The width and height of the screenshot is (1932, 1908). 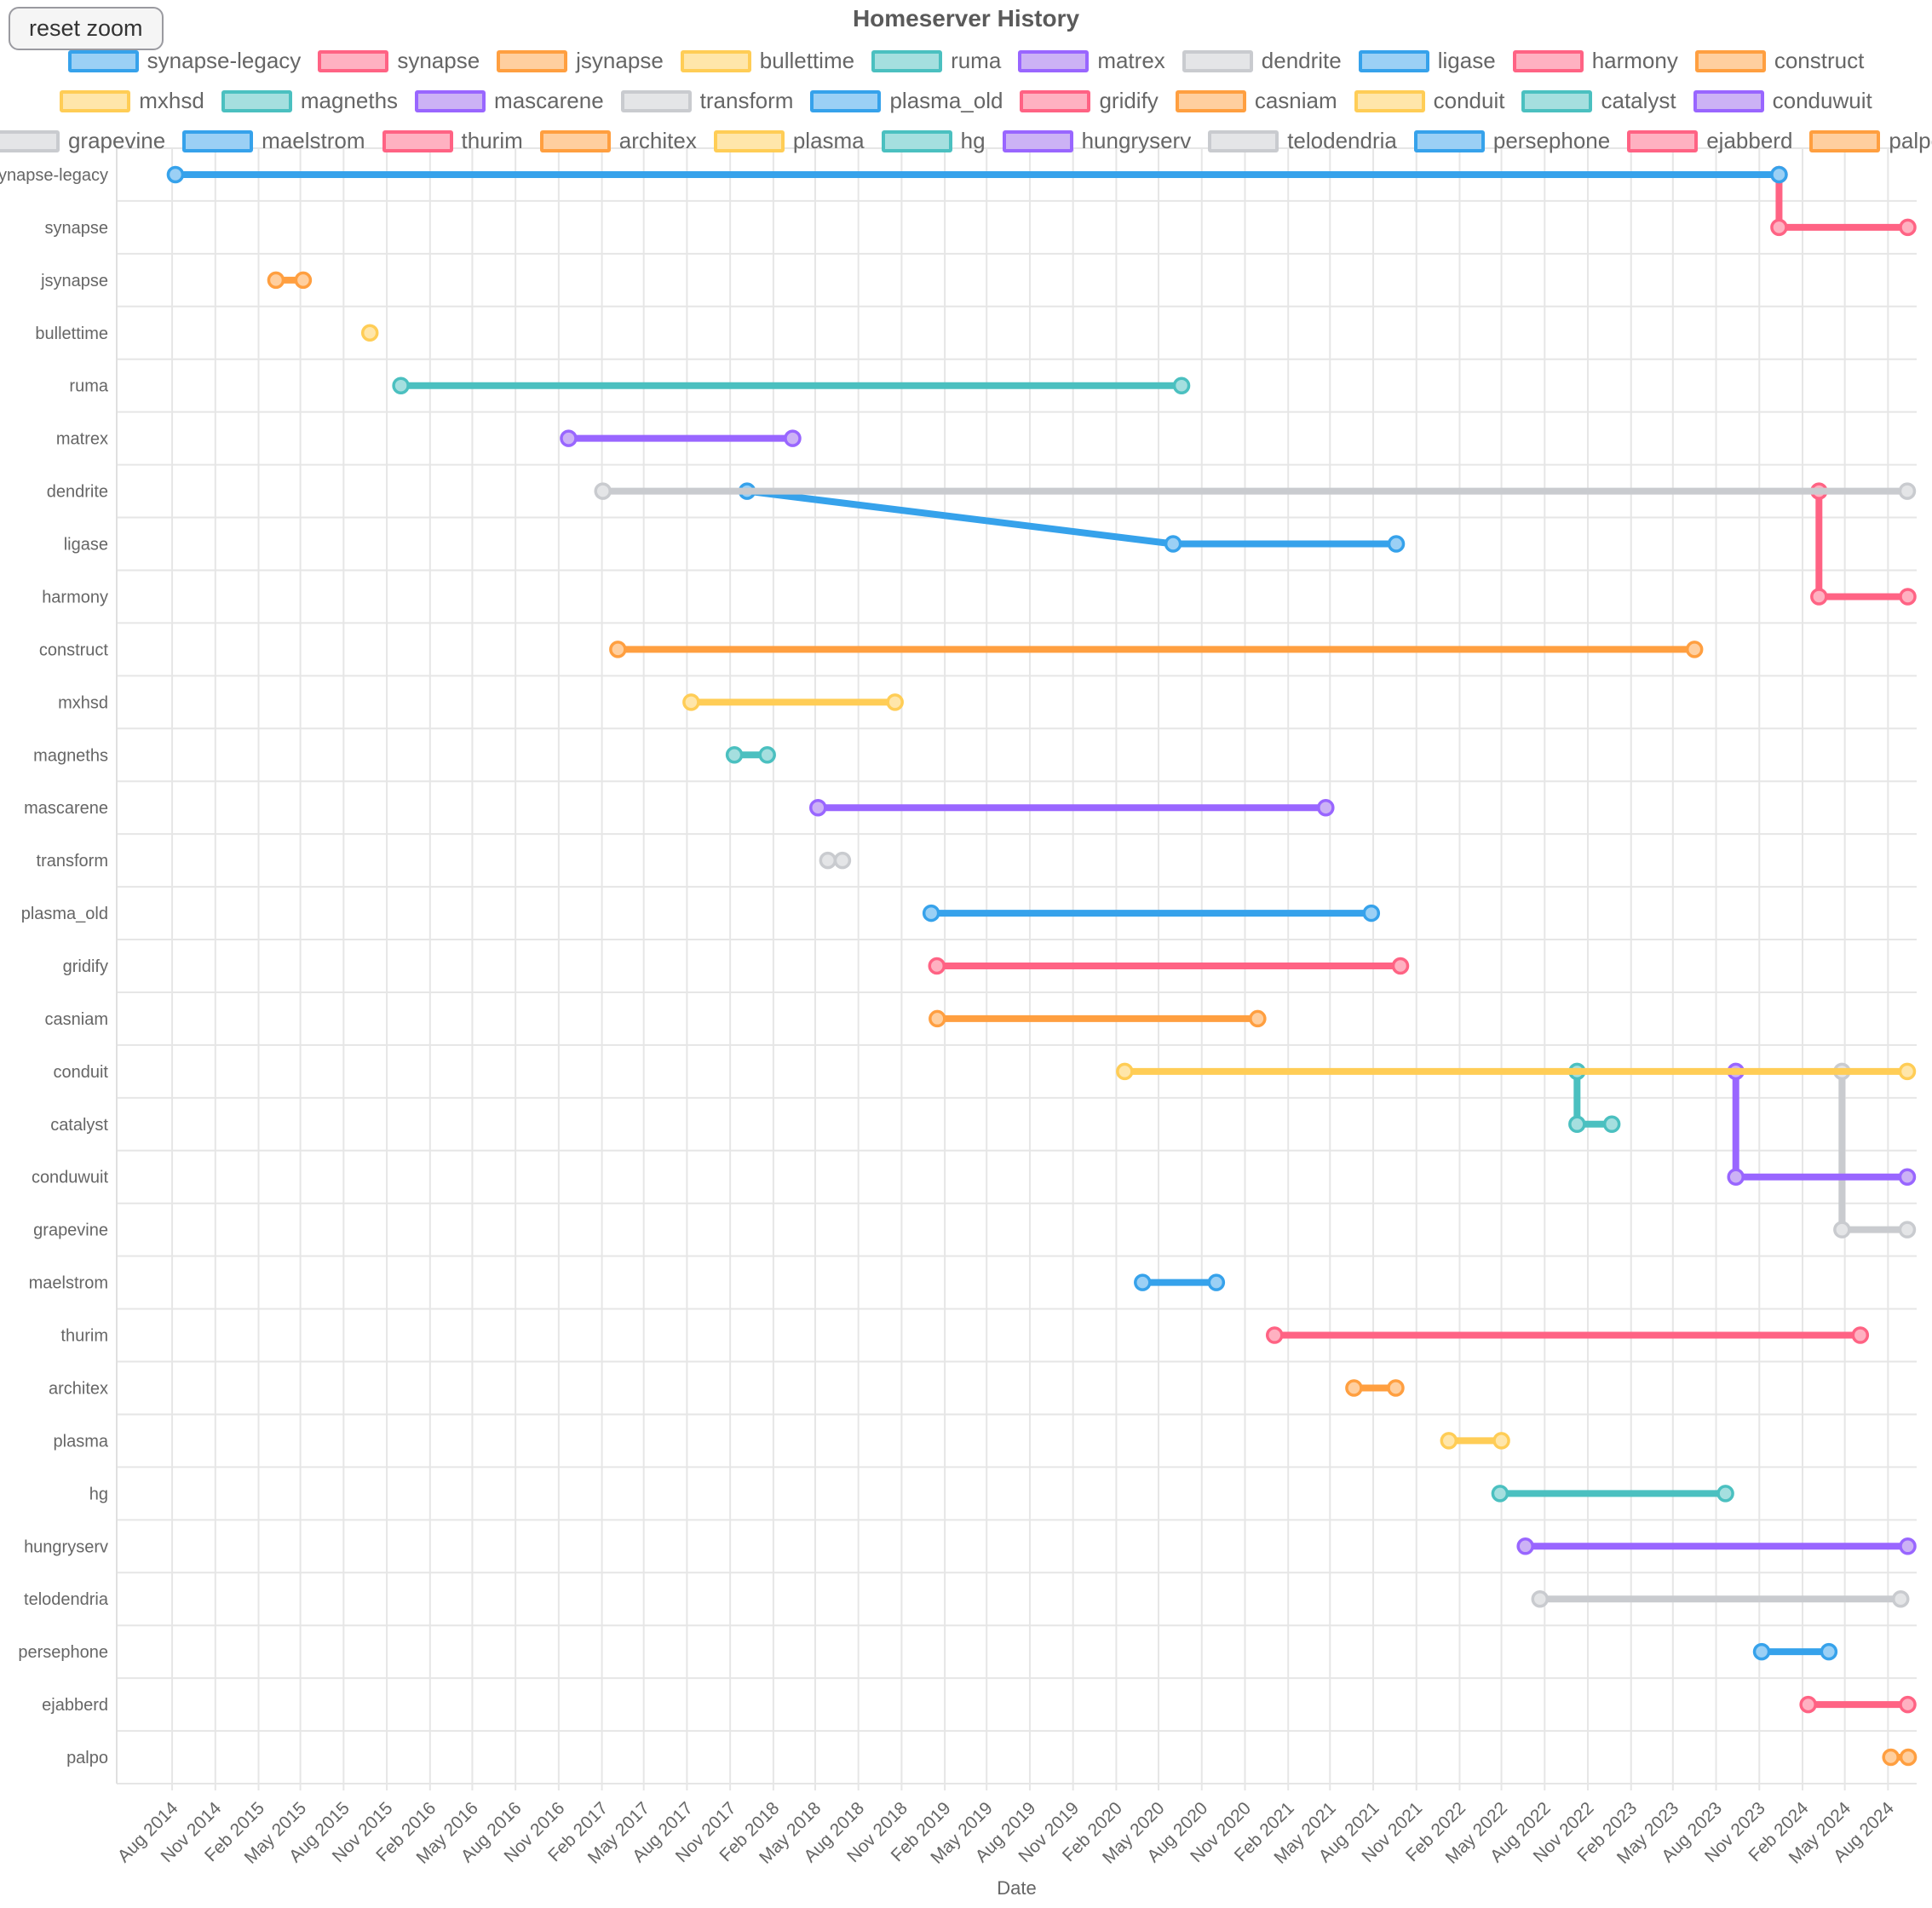 What do you see at coordinates (132, 101) in the screenshot?
I see `legend-item-mxhsd: mxhsd` at bounding box center [132, 101].